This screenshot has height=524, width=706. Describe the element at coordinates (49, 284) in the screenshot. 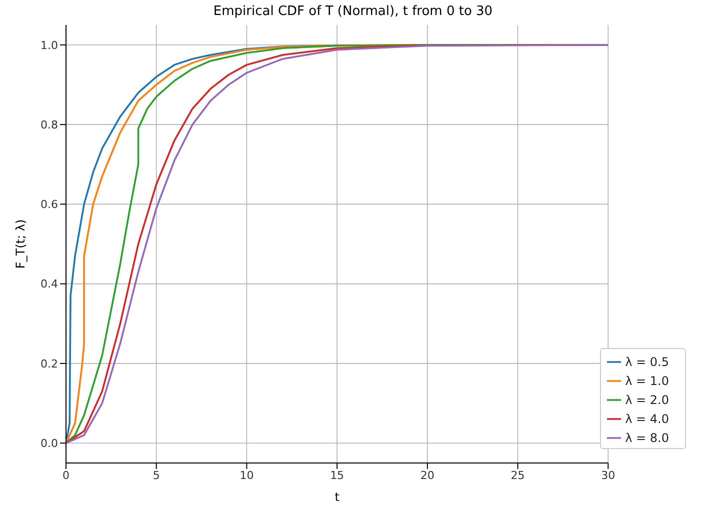

I see `y-tick-label: 0.4` at that location.